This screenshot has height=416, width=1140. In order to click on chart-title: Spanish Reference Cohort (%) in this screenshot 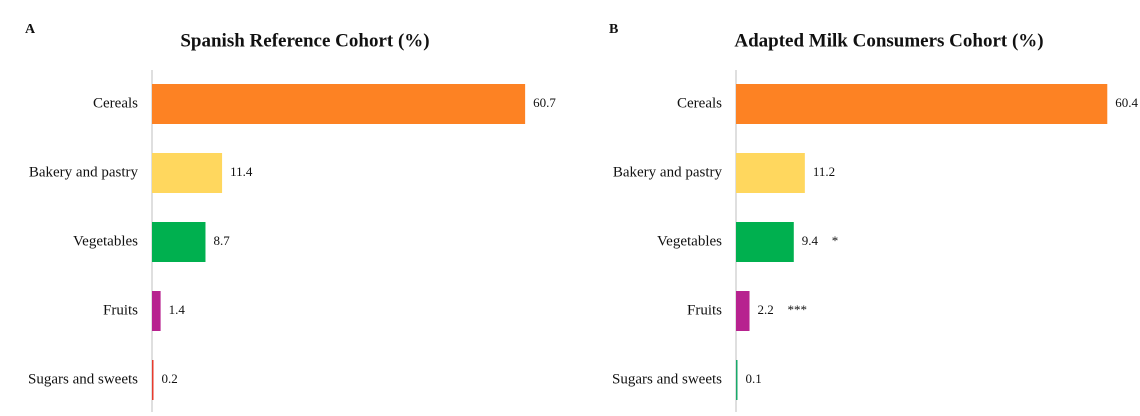, I will do `click(304, 40)`.